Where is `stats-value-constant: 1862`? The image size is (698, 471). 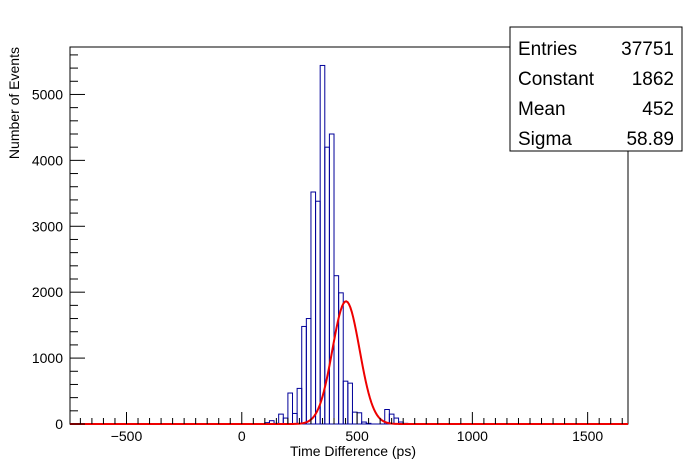 stats-value-constant: 1862 is located at coordinates (653, 79).